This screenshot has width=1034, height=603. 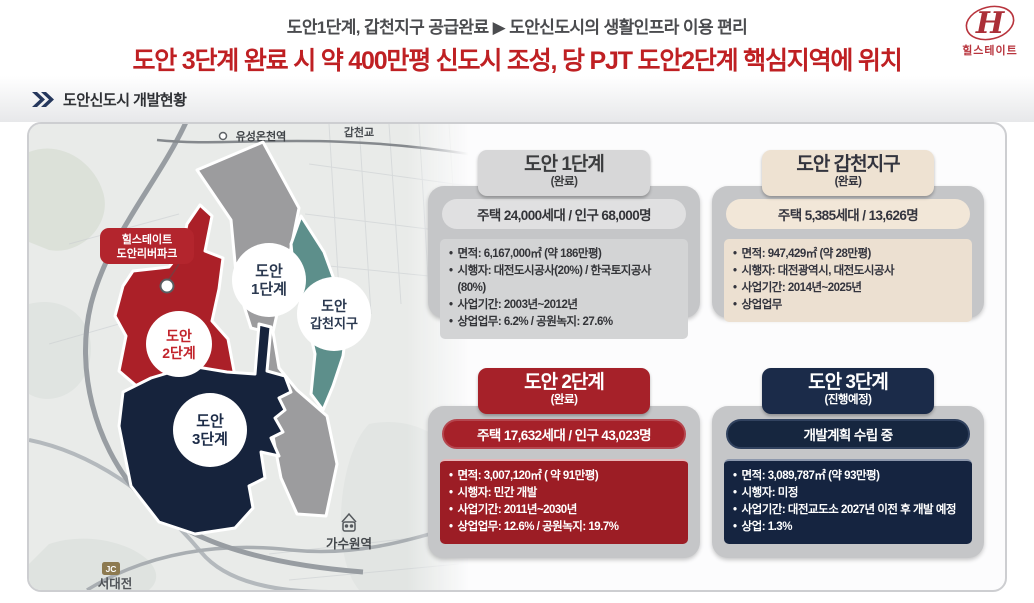 I want to click on region-label-stage3: 도안 3단계, so click(x=210, y=430).